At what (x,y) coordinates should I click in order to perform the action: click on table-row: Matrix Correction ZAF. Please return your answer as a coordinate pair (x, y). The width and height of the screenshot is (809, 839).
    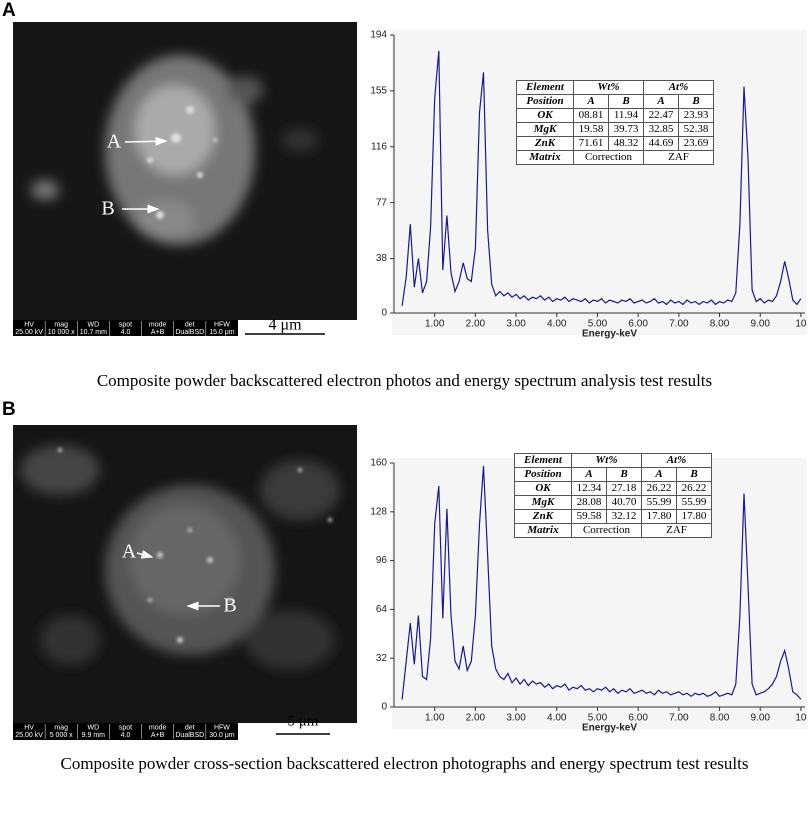
    Looking at the image, I should click on (615, 157).